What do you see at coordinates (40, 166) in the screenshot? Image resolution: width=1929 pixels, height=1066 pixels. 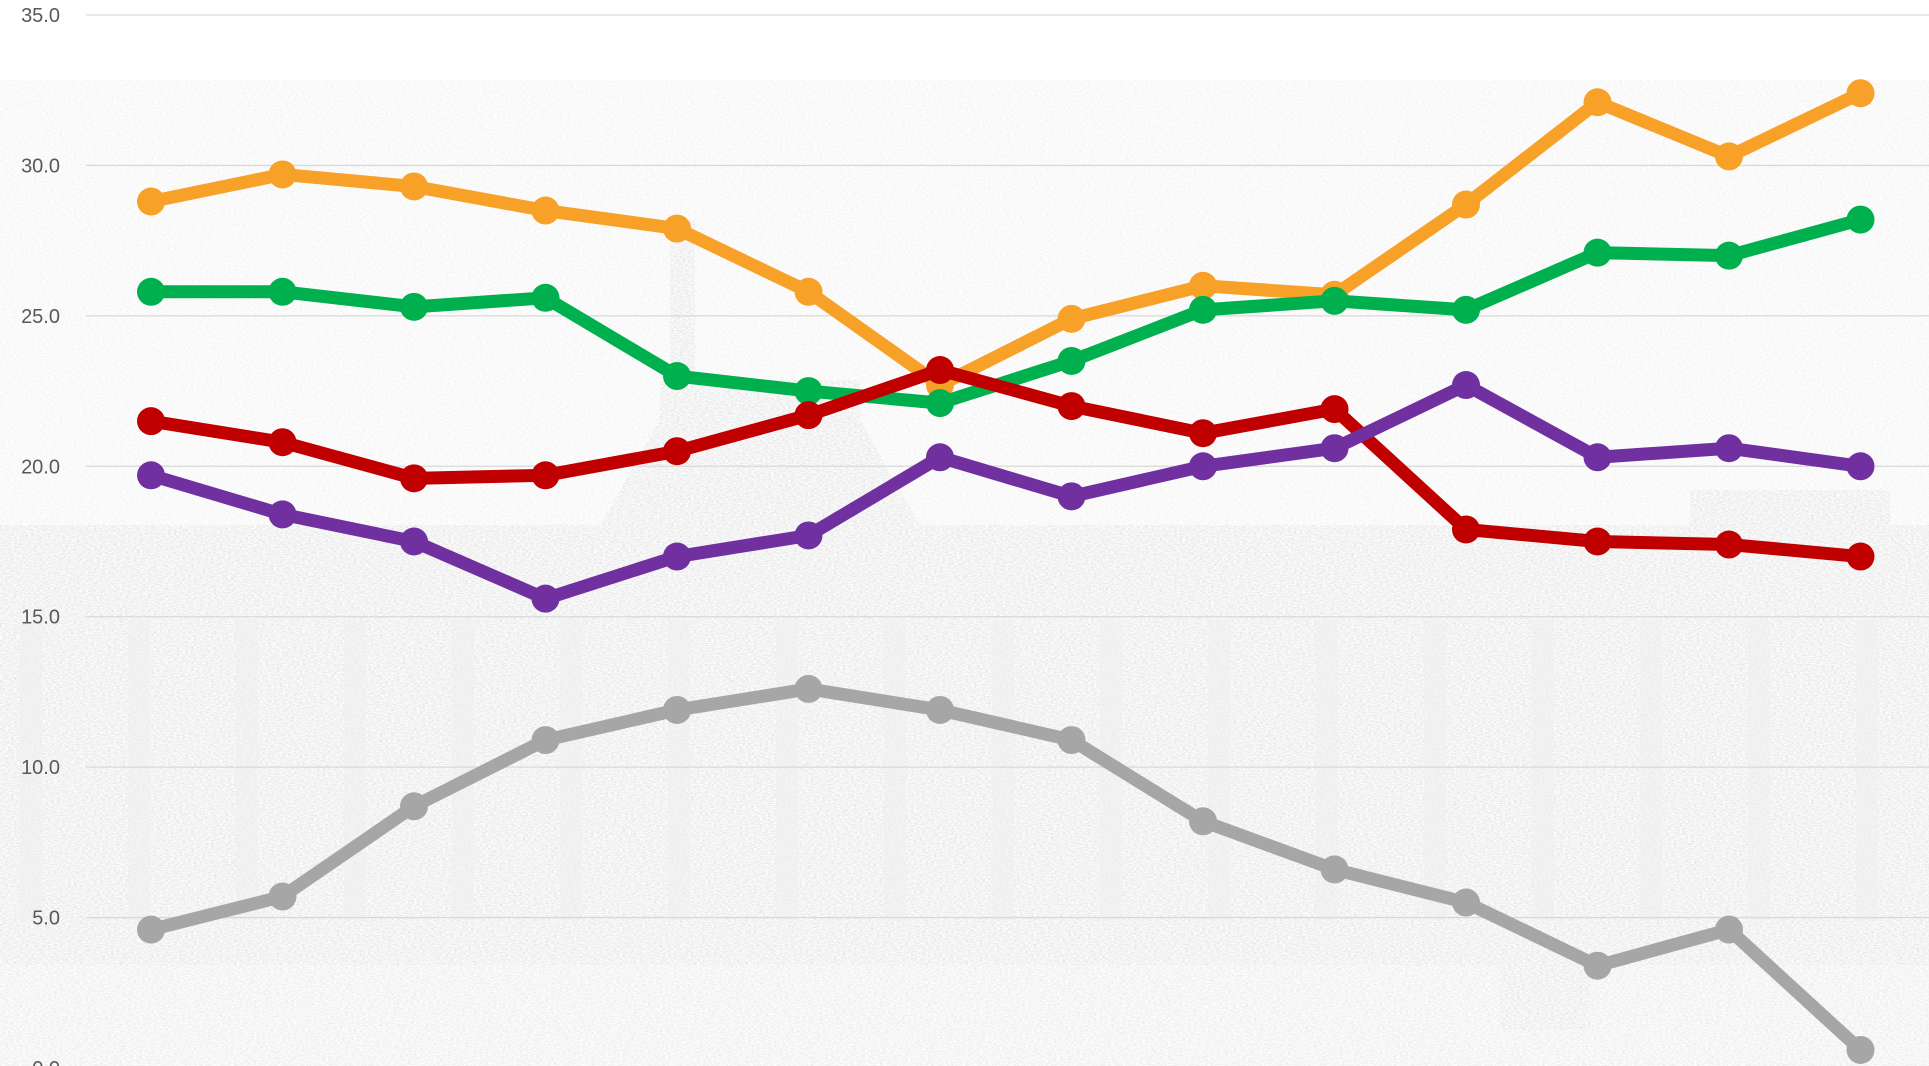 I see `y-tick-label: 30.0` at bounding box center [40, 166].